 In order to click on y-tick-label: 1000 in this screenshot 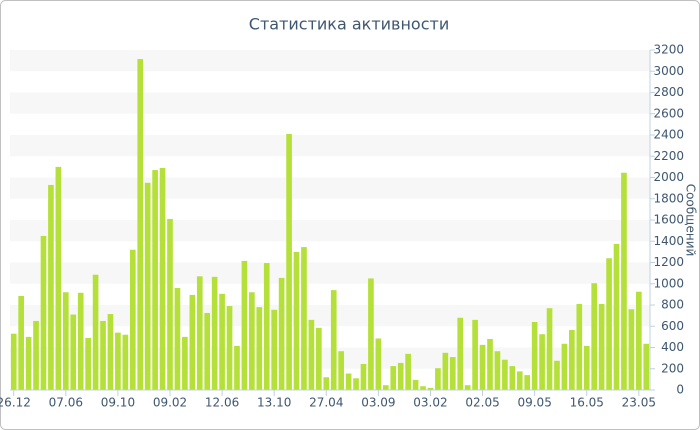, I will do `click(668, 283)`.